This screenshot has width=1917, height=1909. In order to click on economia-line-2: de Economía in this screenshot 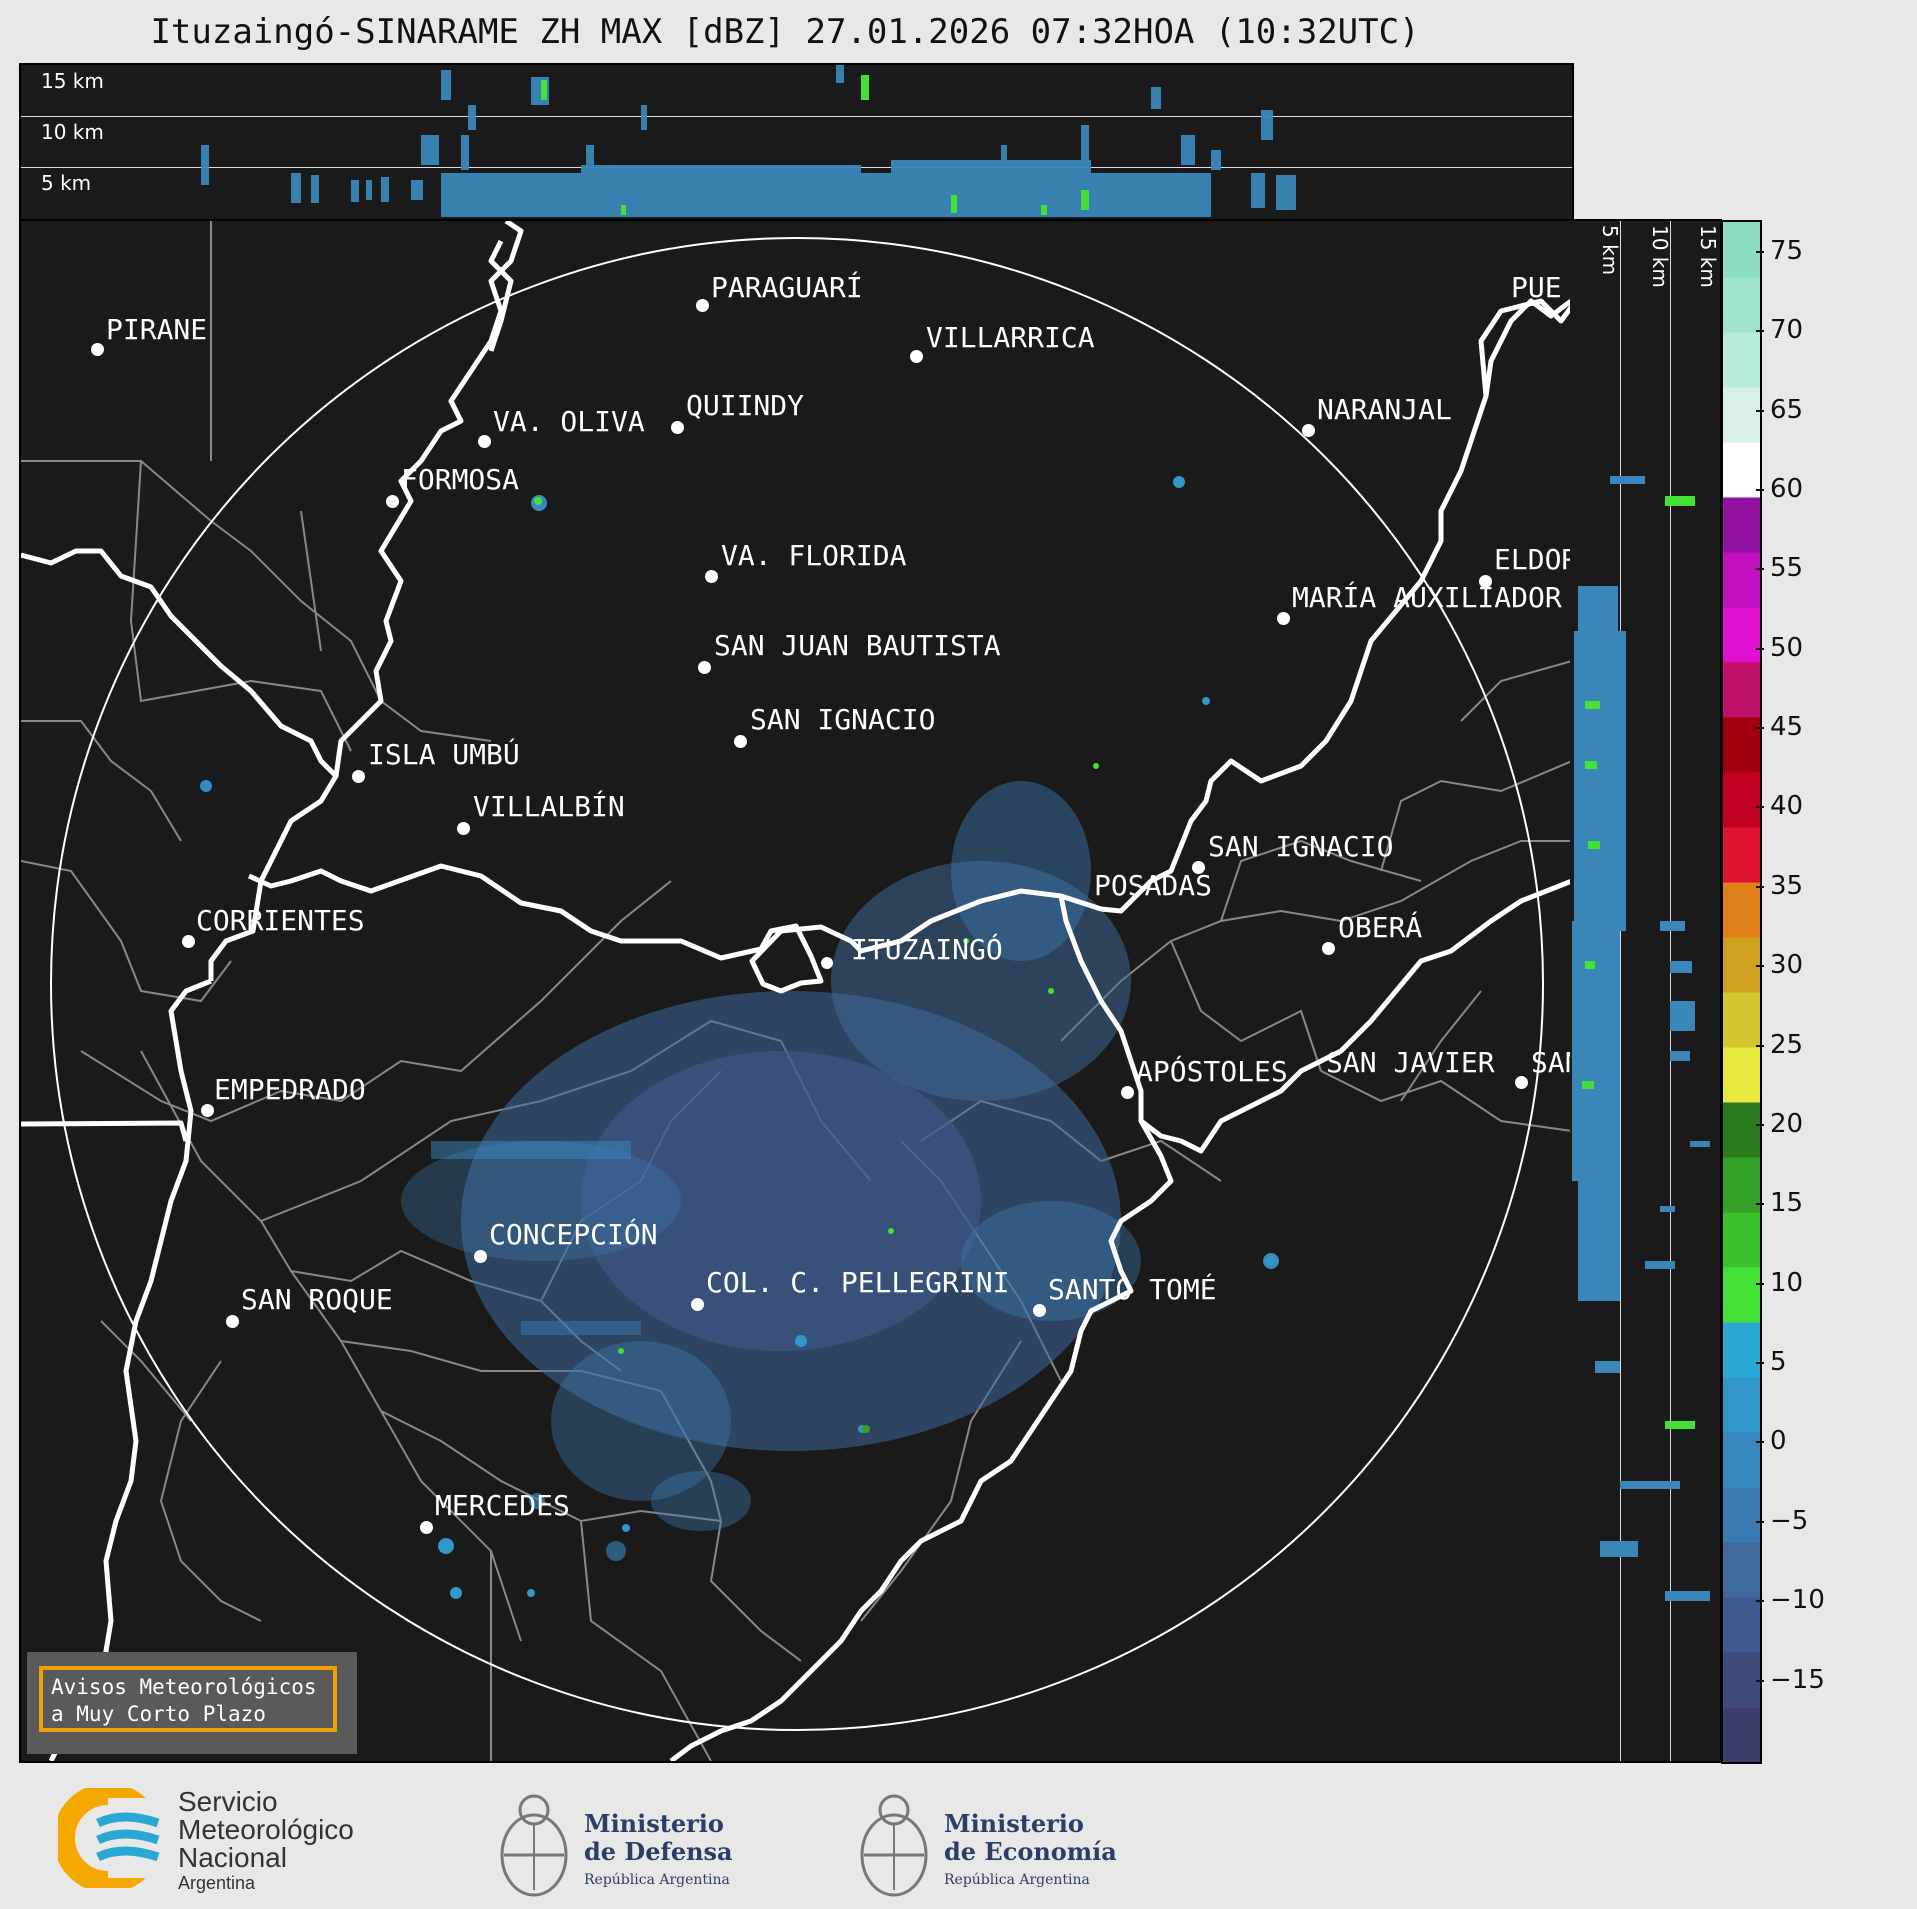, I will do `click(1030, 1851)`.